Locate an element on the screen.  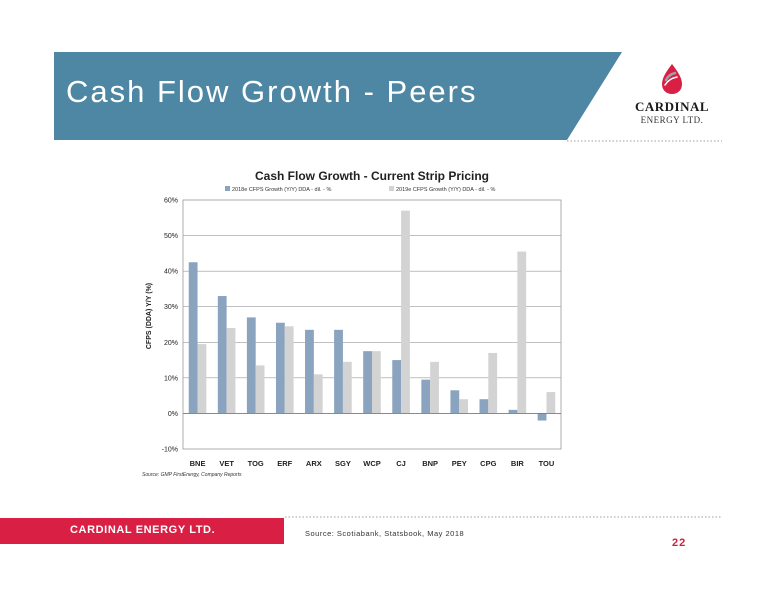
y-tick-label: 30% is located at coordinates (171, 307).